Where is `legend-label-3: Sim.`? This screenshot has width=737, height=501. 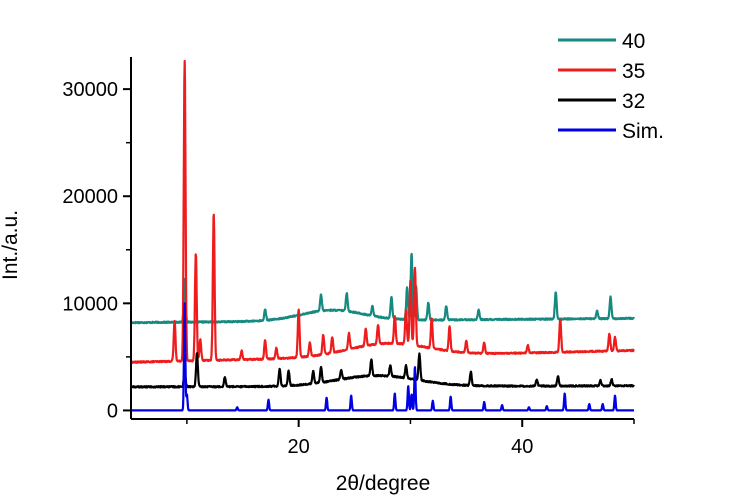 legend-label-3: Sim. is located at coordinates (643, 131).